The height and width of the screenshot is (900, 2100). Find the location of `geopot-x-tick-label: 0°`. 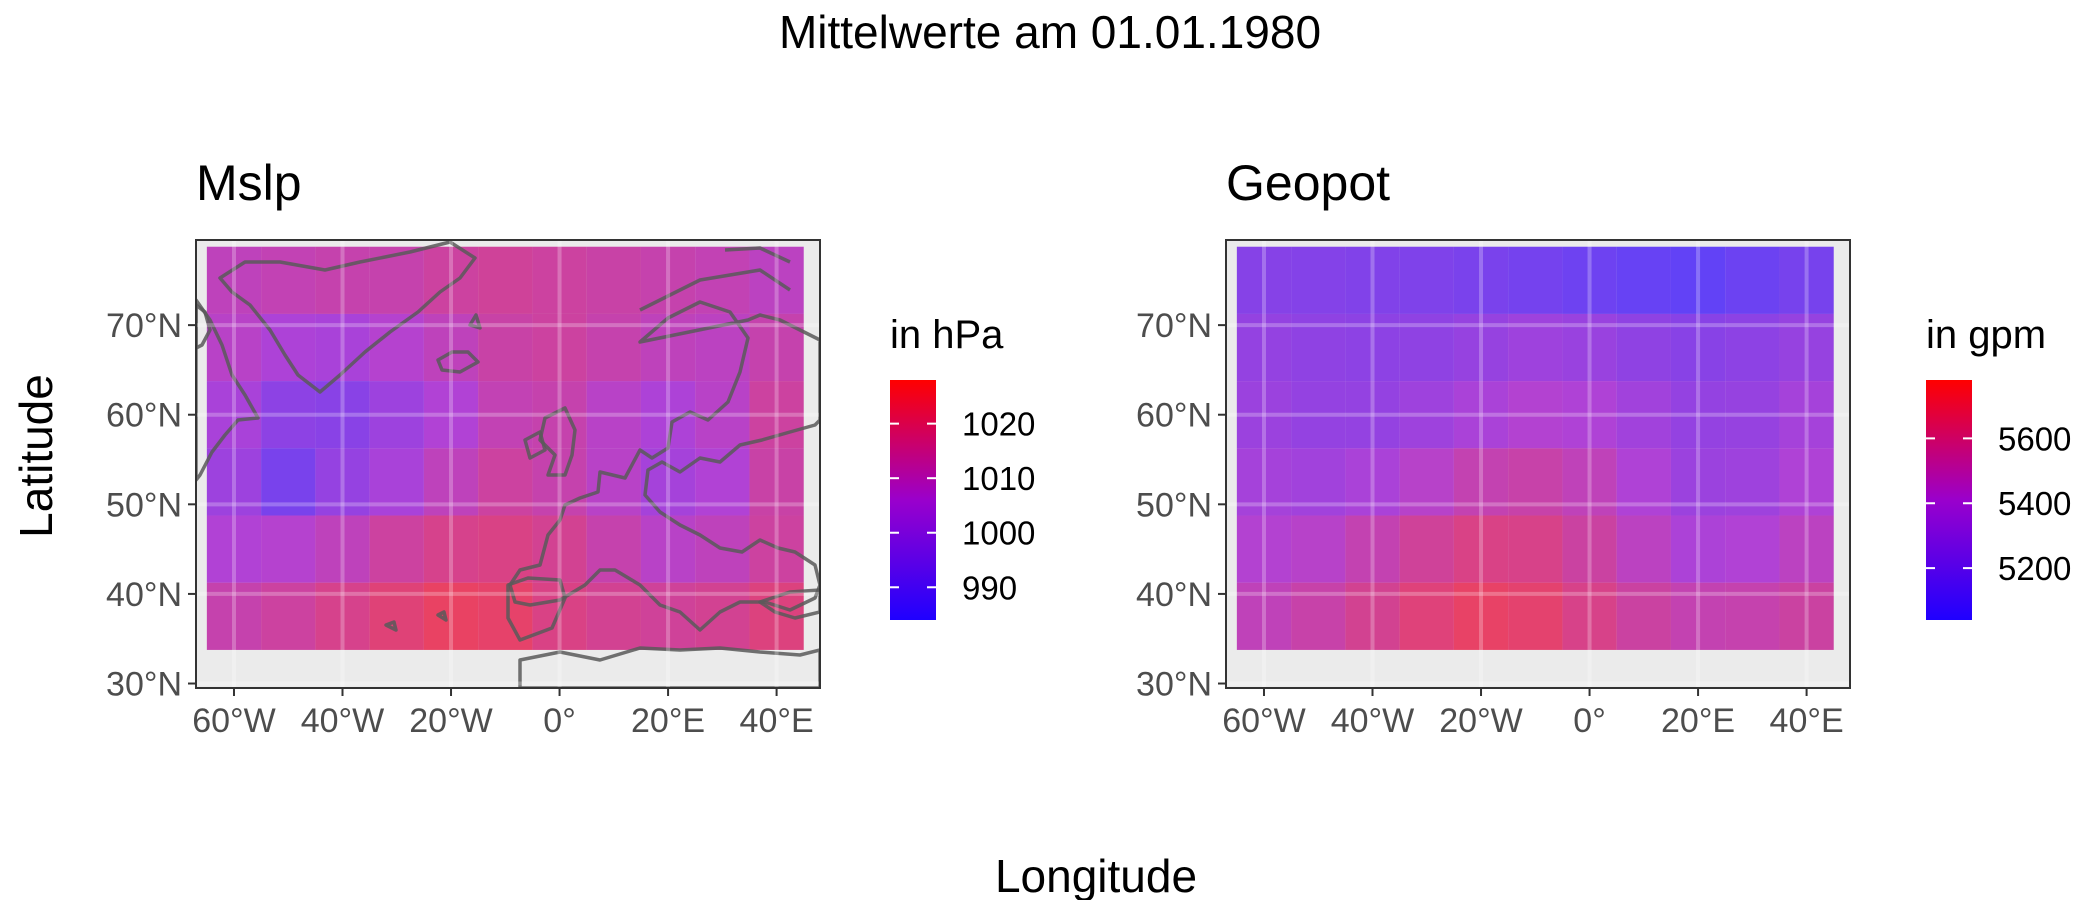

geopot-x-tick-label: 0° is located at coordinates (1589, 721).